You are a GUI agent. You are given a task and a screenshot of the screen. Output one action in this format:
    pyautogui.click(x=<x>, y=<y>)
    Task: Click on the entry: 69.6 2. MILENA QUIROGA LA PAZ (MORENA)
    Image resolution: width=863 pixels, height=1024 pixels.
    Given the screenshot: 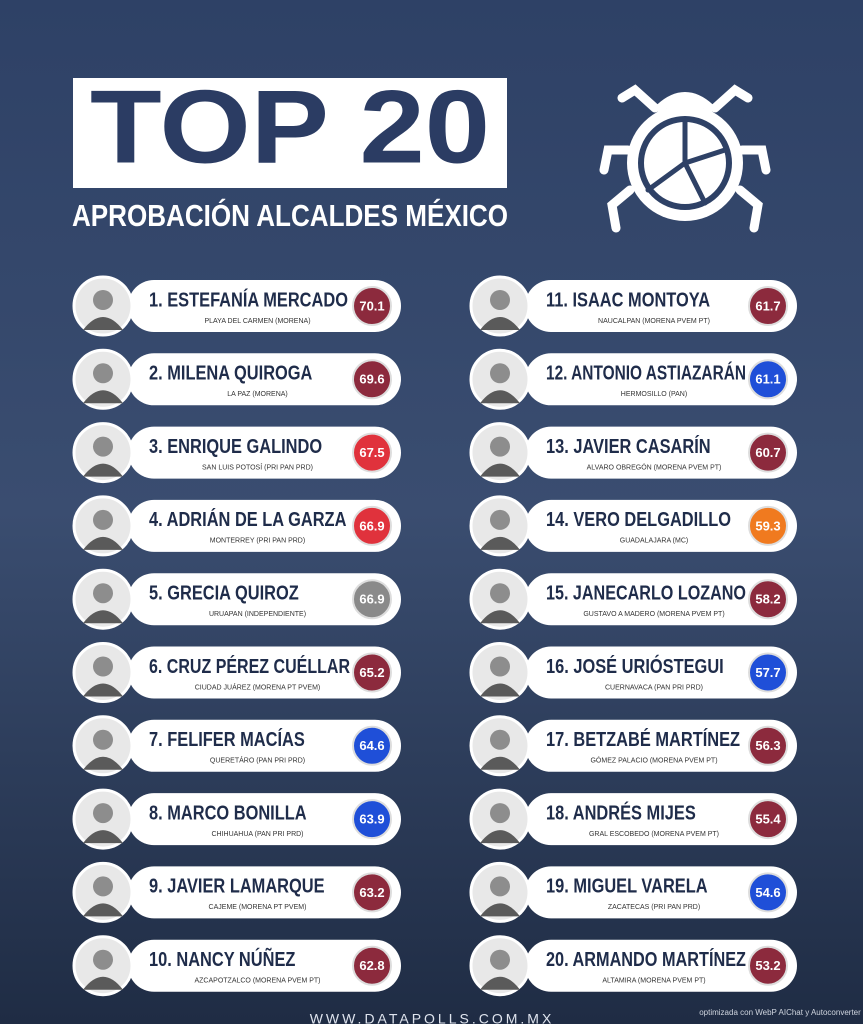 What is the action you would take?
    pyautogui.click(x=236, y=379)
    